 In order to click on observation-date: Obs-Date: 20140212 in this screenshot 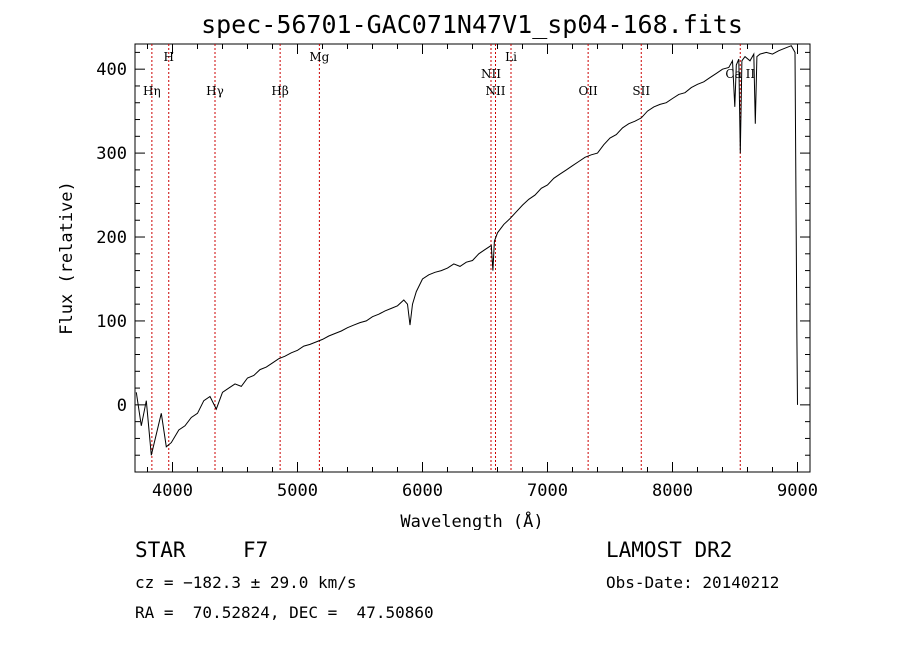, I will do `click(693, 582)`.